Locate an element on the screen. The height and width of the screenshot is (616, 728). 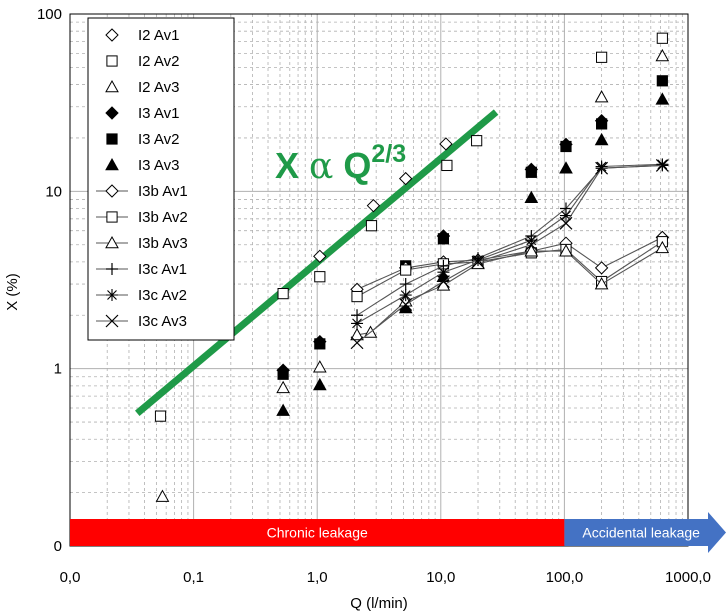
legend-label: I3 Av2 is located at coordinates (158, 139).